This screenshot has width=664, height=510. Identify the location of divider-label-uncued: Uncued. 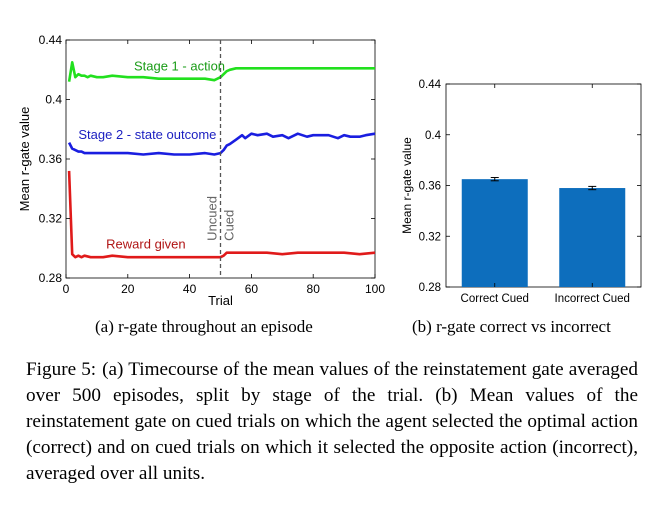
(212, 218).